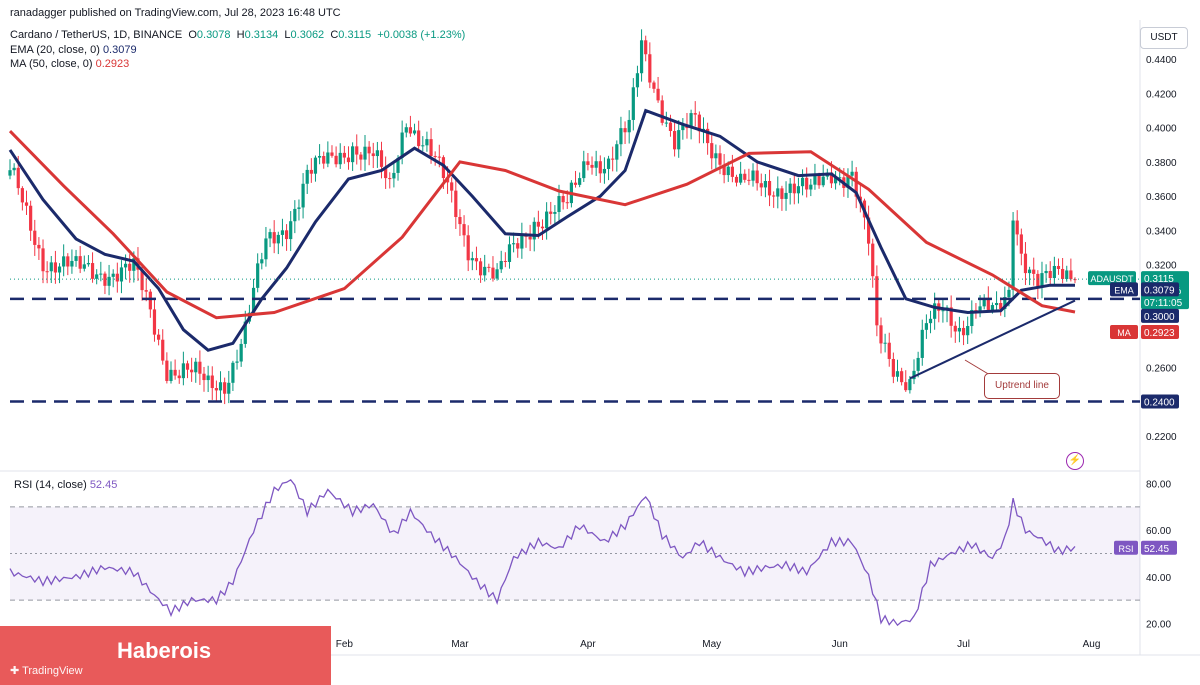  Describe the element at coordinates (73, 50) in the screenshot. I see `ema-legend: EMA (20, close, 0) 0.3079` at that location.